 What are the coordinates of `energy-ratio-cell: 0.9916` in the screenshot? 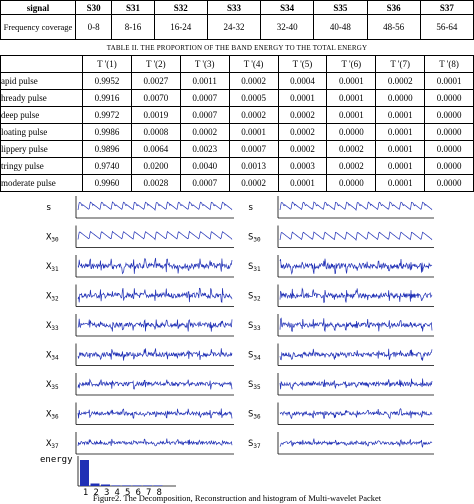 It's located at (107, 98).